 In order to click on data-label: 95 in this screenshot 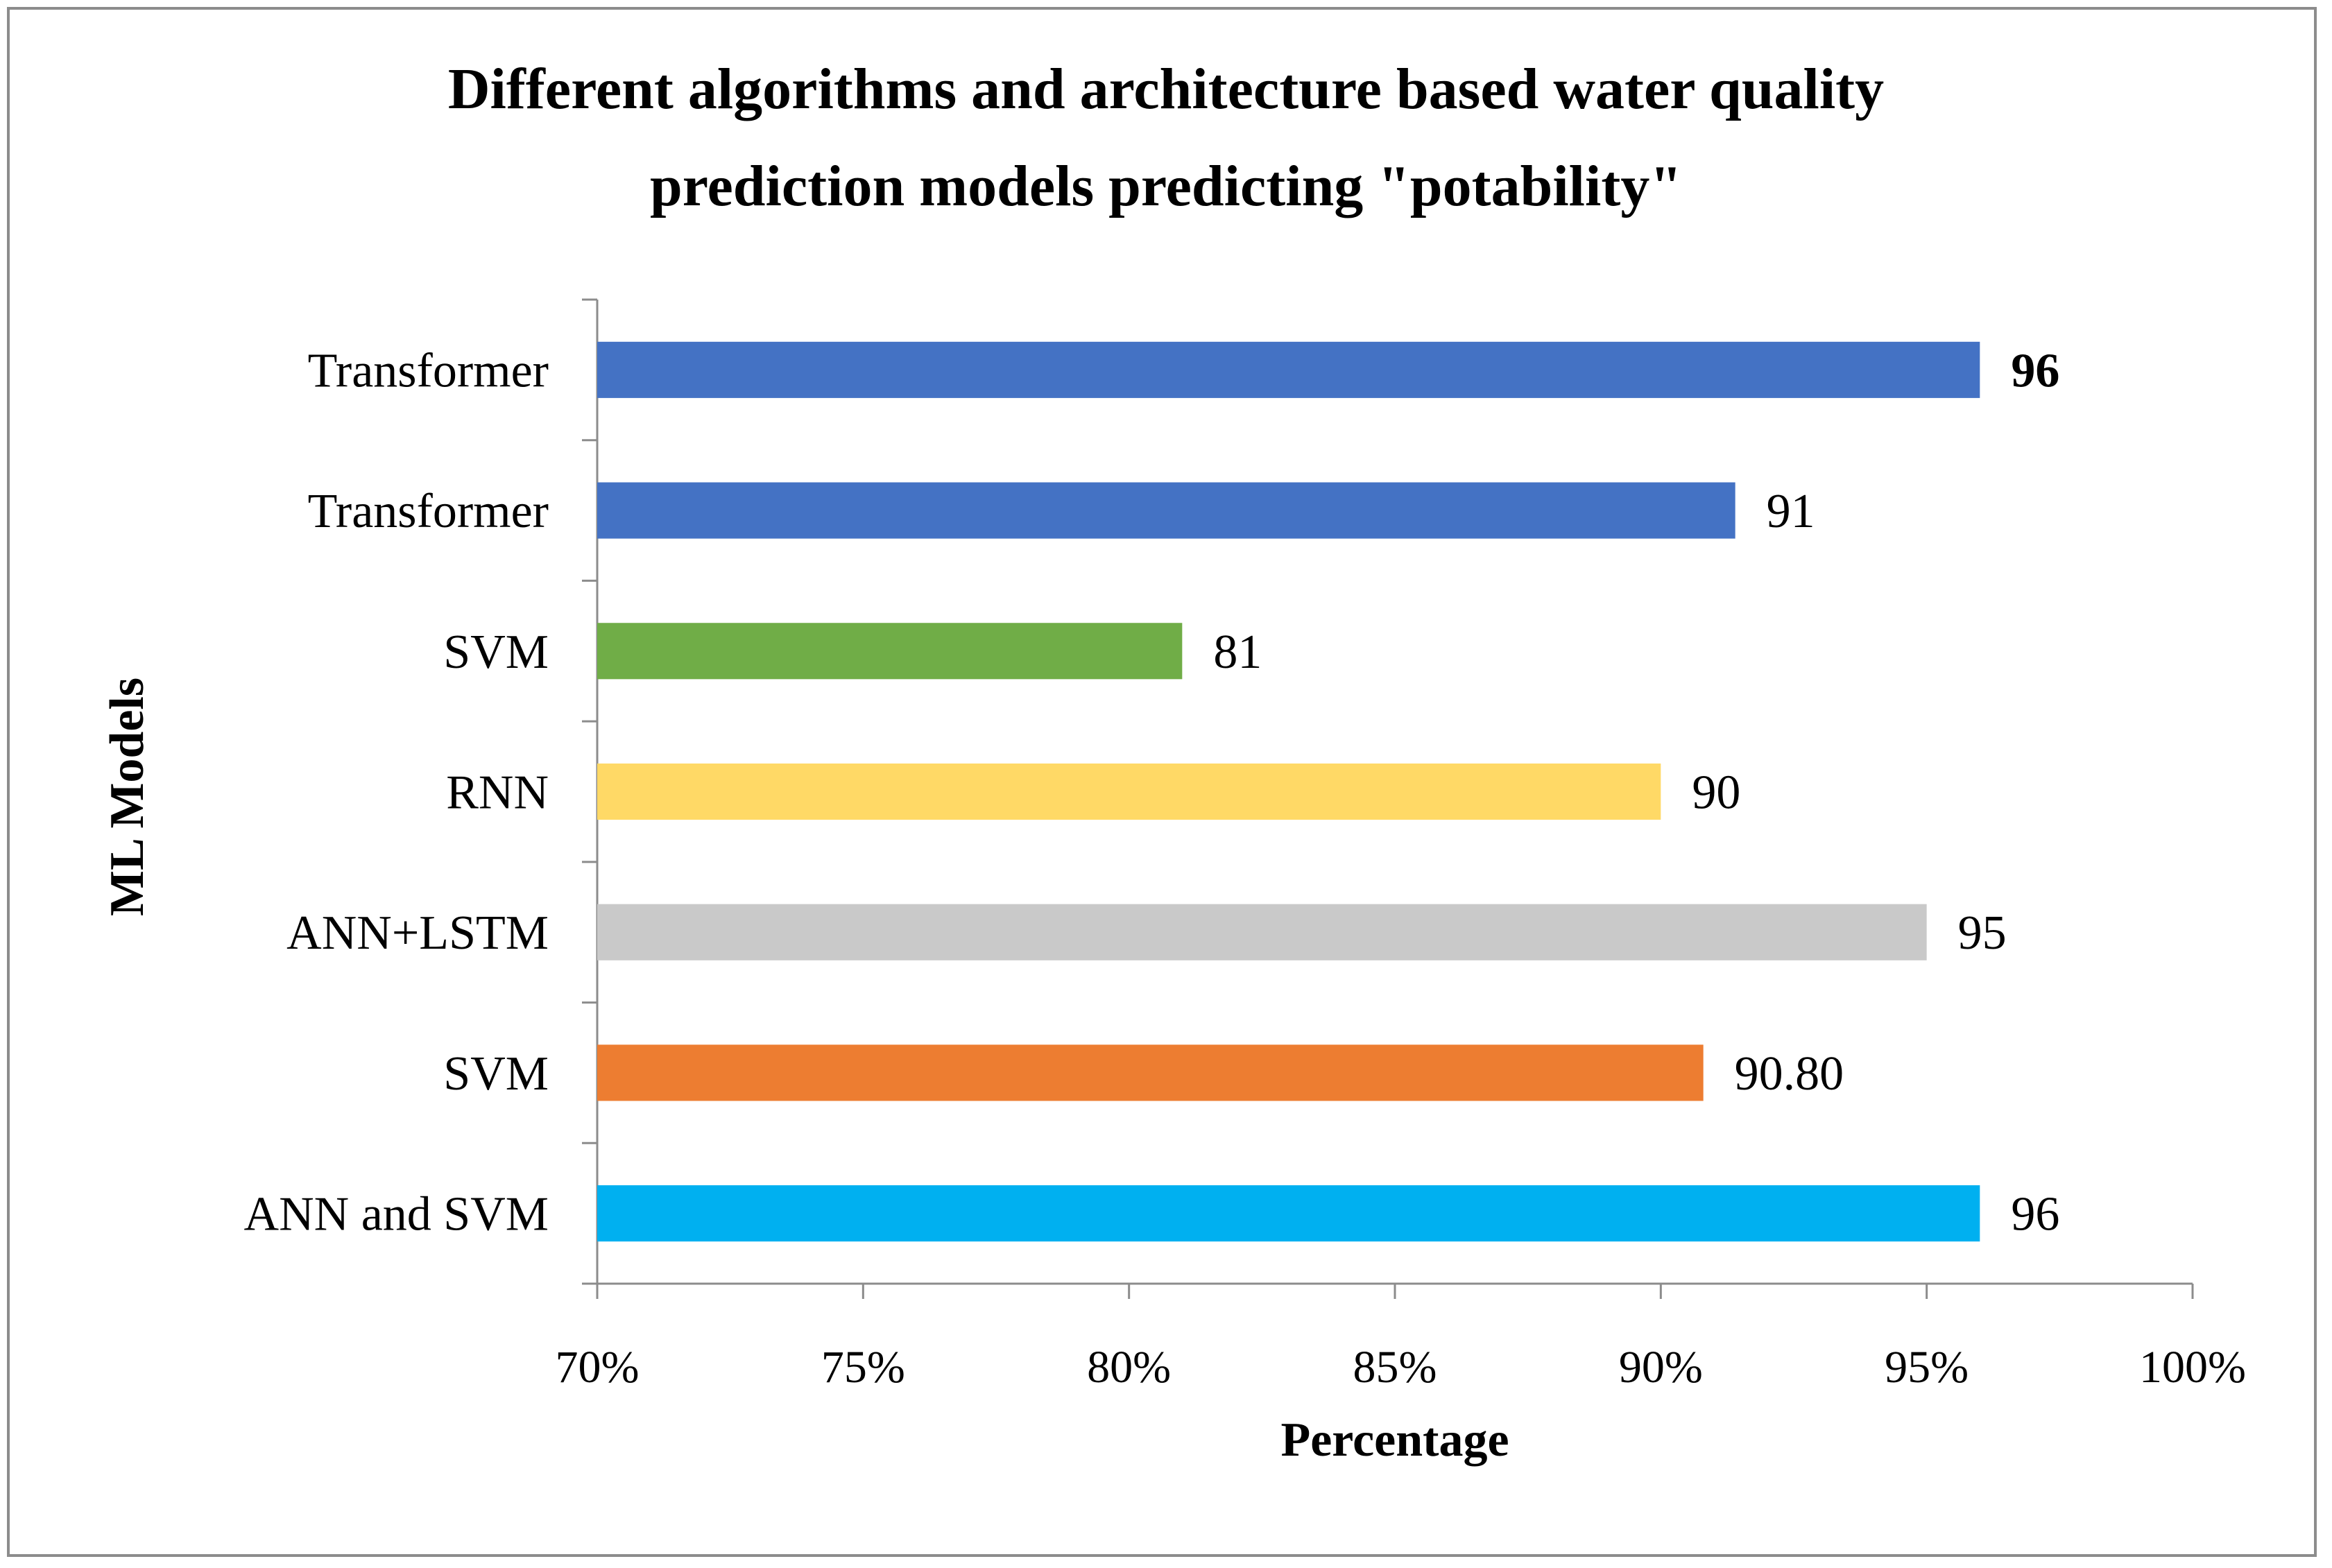, I will do `click(1982, 933)`.